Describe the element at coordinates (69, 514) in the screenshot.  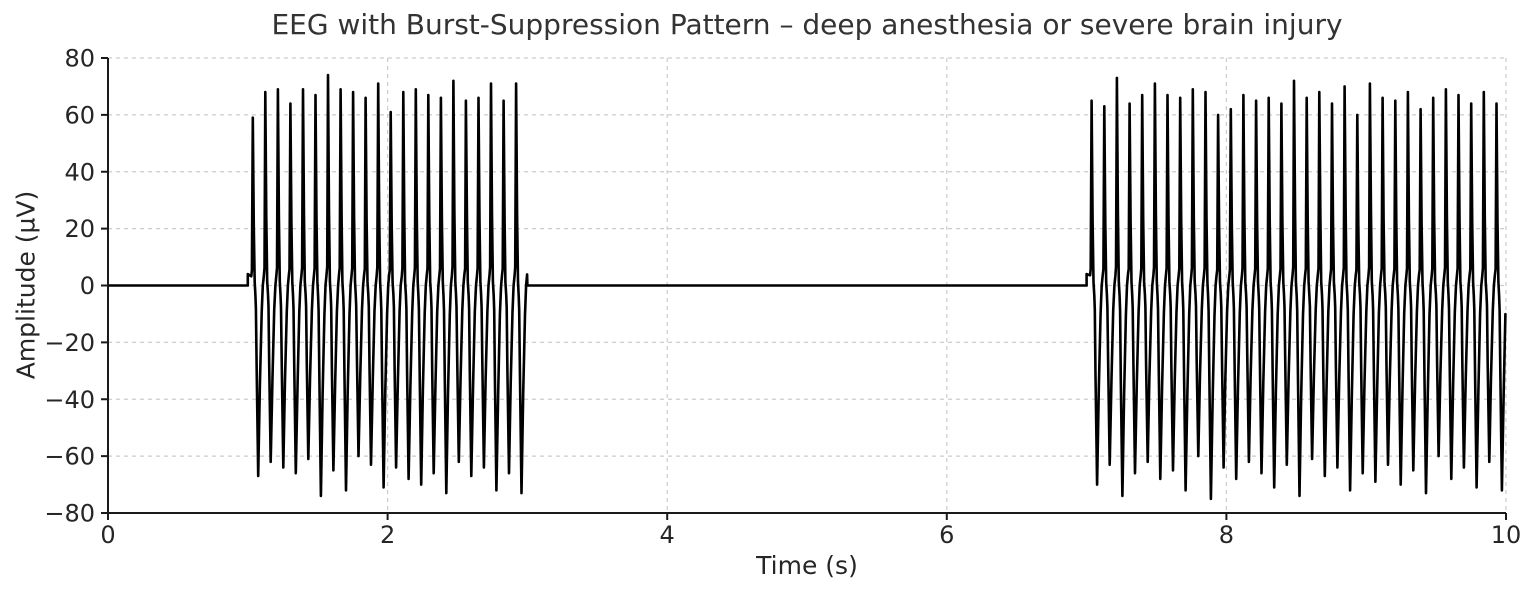
I see `y-tick-label: −80` at that location.